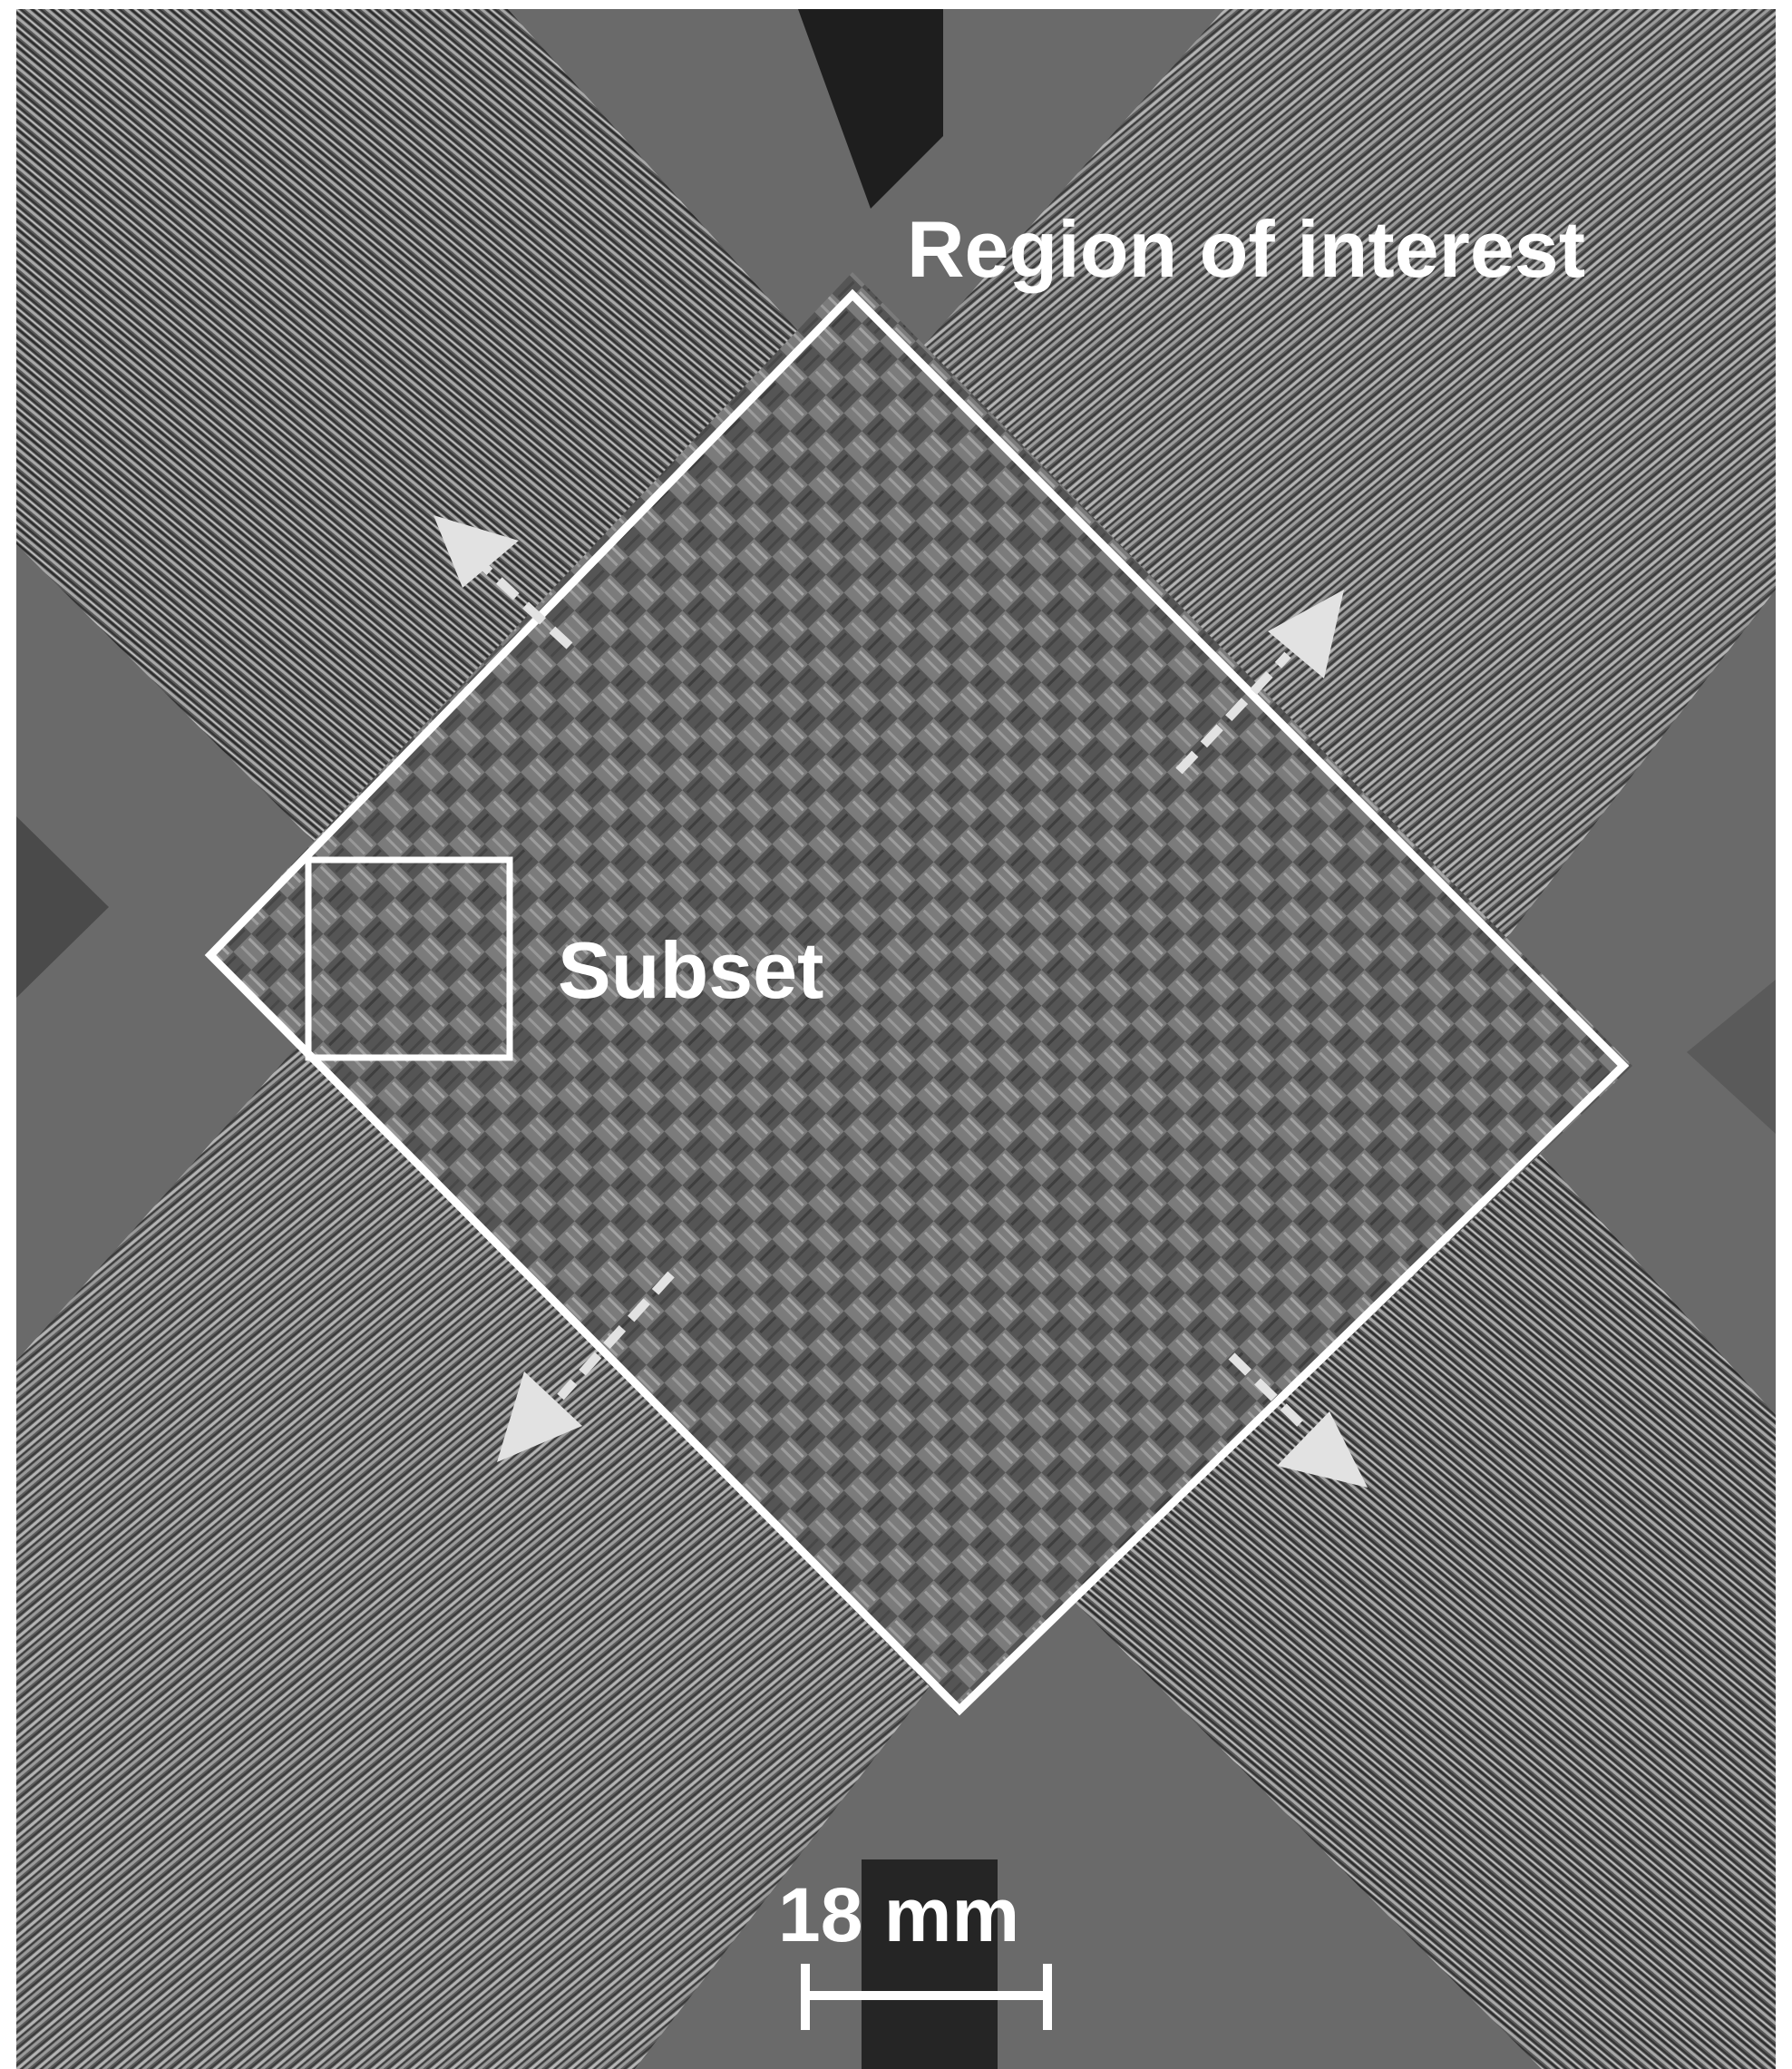  Describe the element at coordinates (62, 907) in the screenshot. I see `grip-left` at that location.